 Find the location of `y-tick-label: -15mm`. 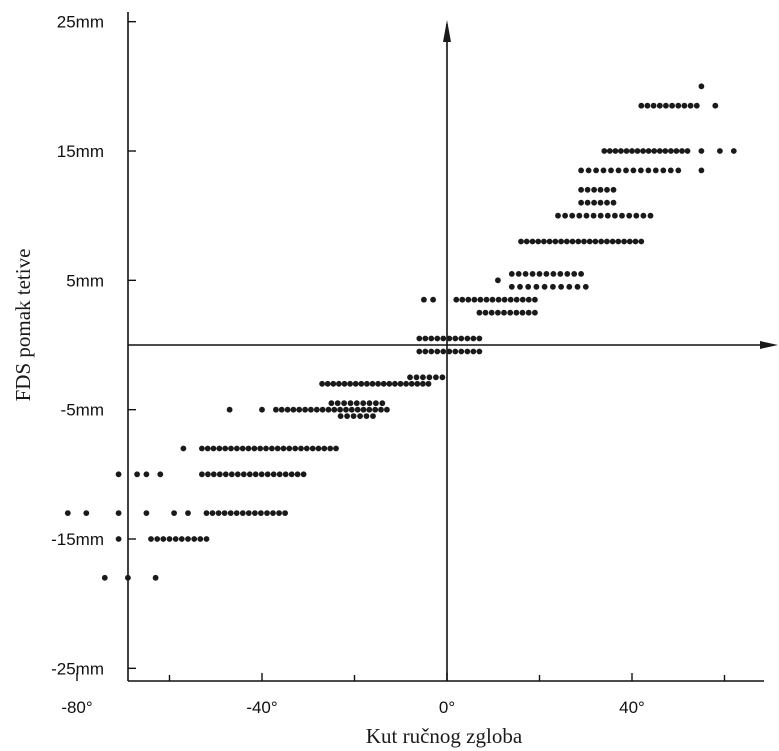

y-tick-label: -15mm is located at coordinates (77, 539).